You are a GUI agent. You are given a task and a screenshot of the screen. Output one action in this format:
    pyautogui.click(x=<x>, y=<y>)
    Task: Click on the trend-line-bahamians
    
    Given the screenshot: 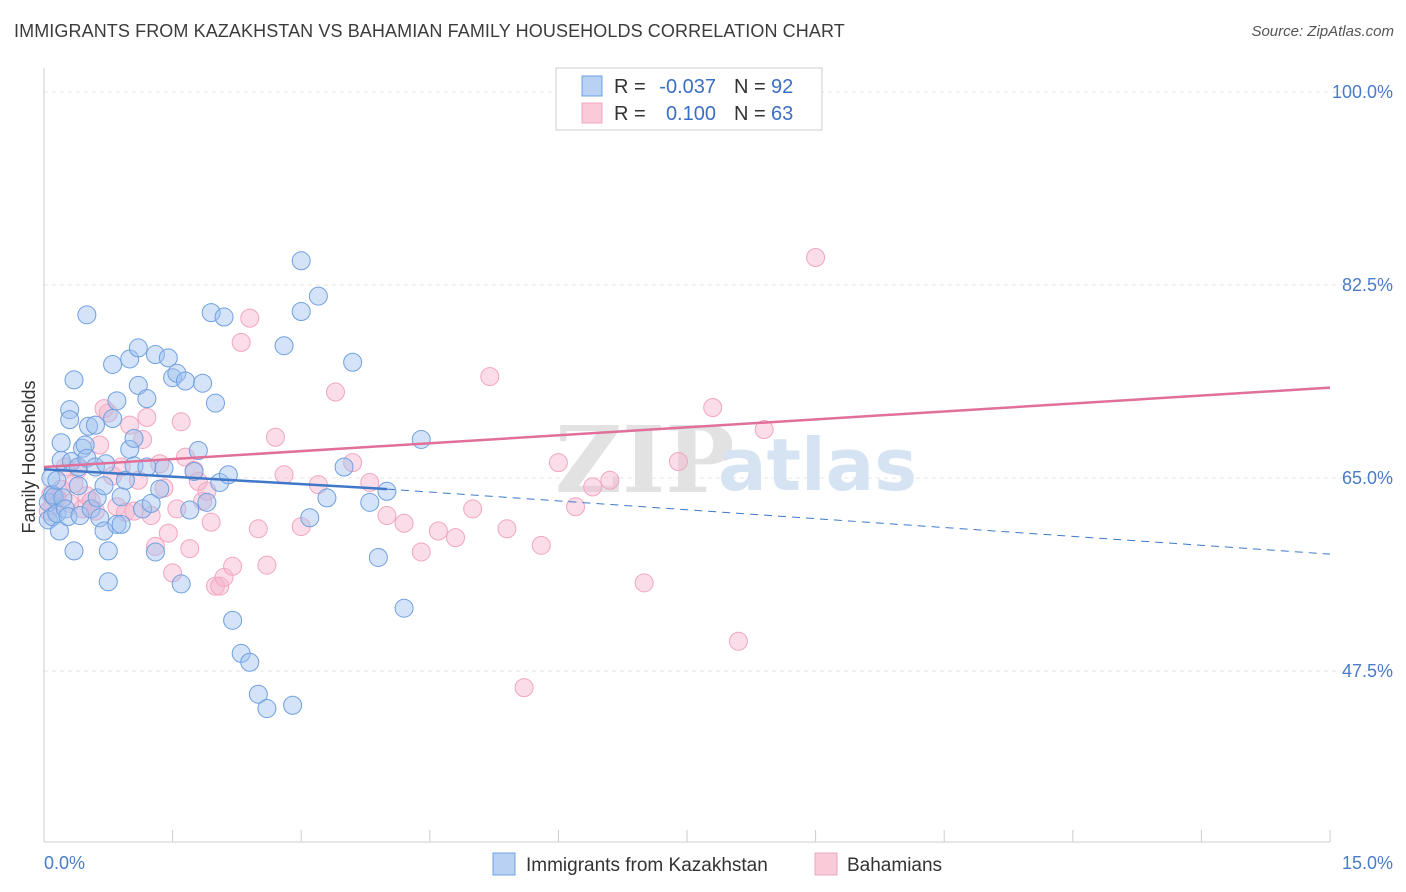 What is the action you would take?
    pyautogui.click(x=687, y=427)
    